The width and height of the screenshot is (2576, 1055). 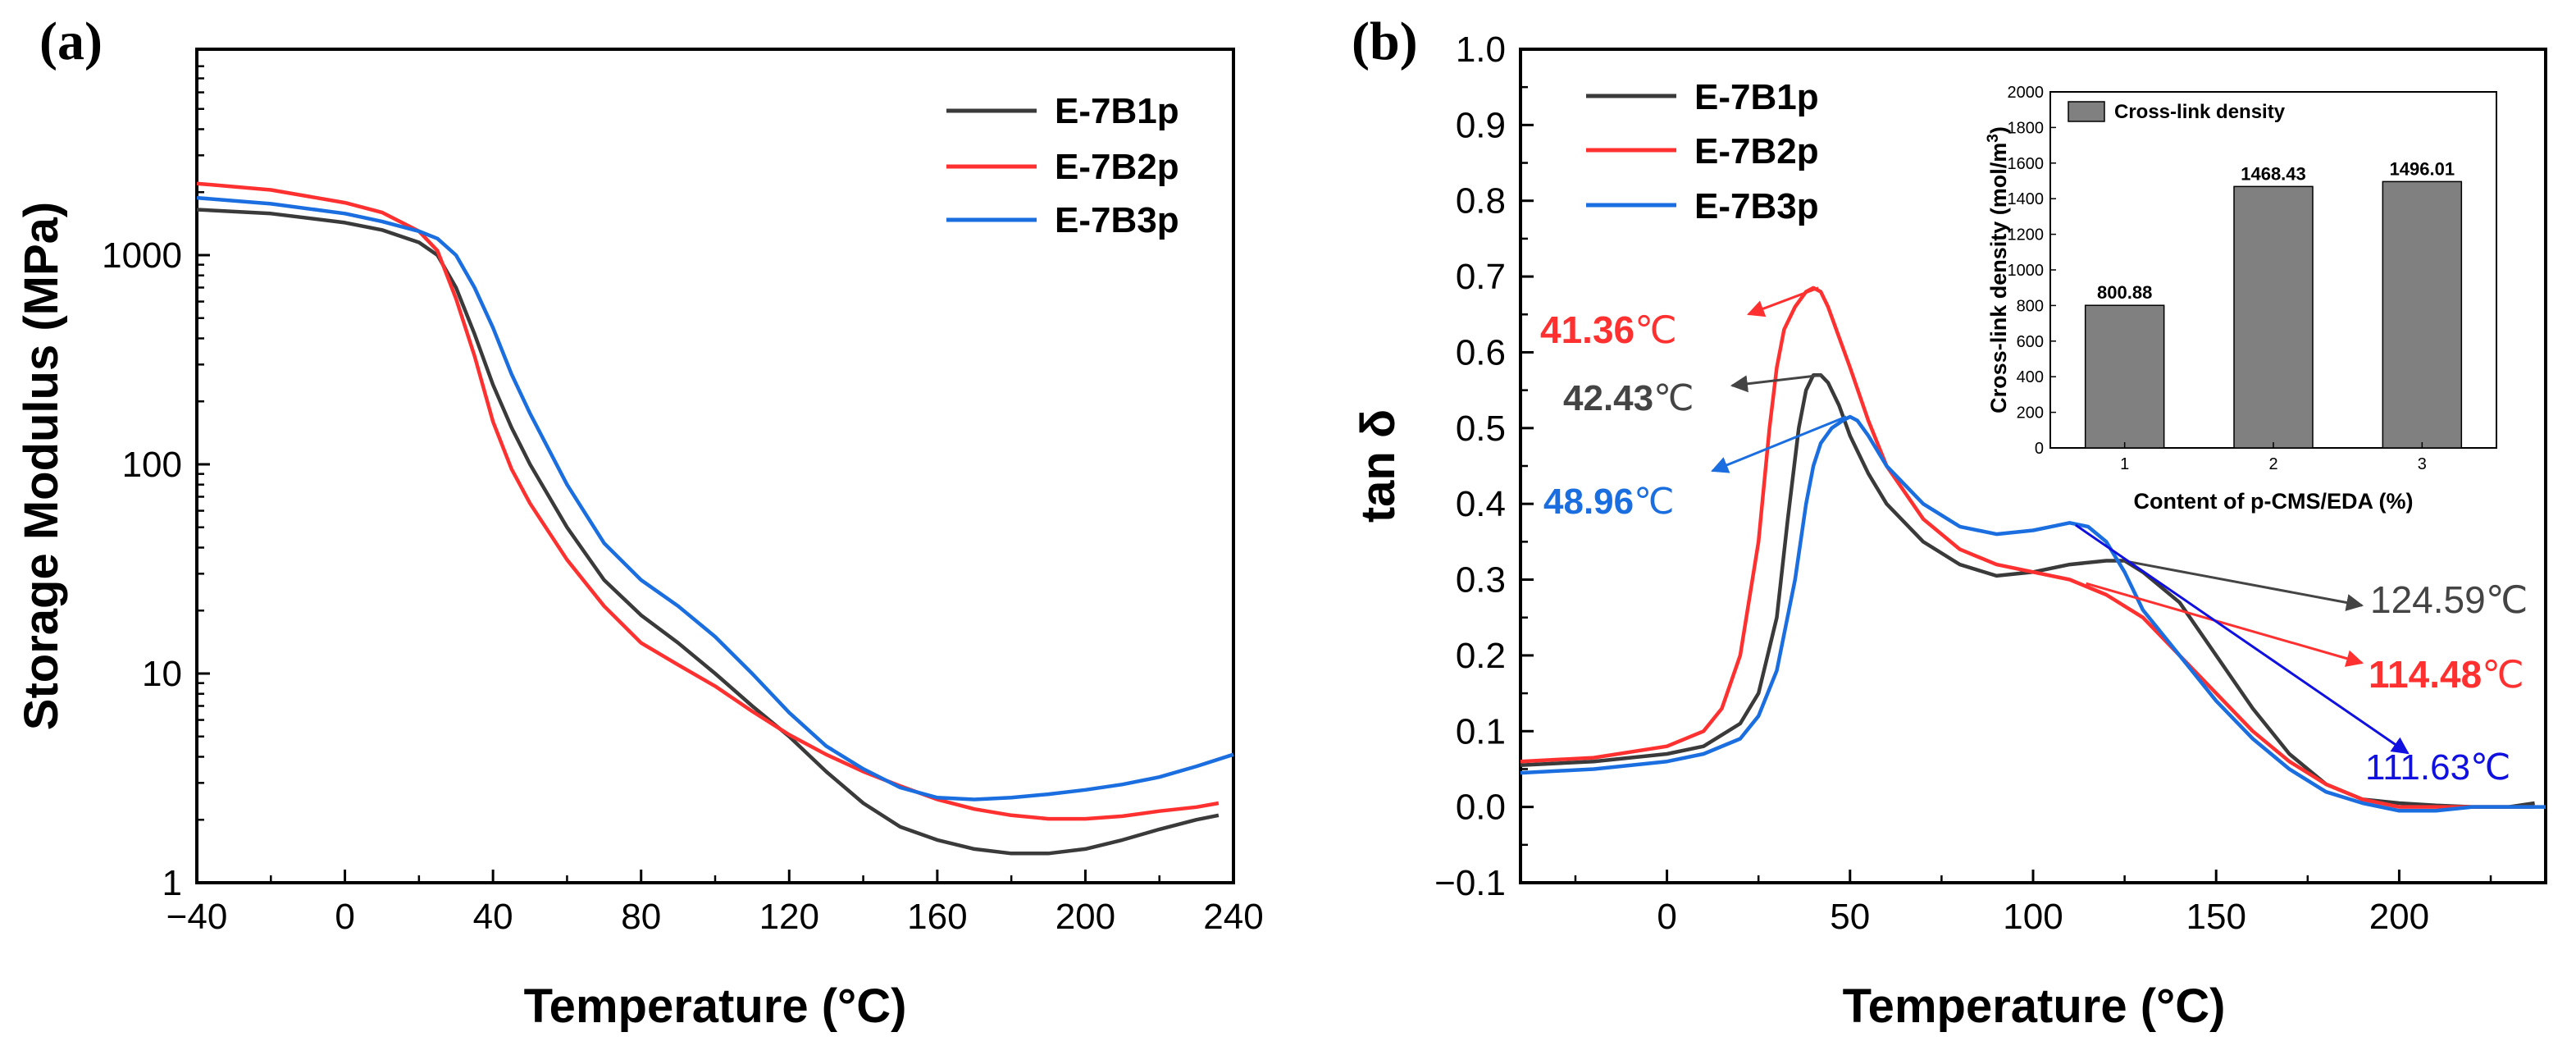 I want to click on legend-b-label-b2: E-7B2p, so click(x=1756, y=151).